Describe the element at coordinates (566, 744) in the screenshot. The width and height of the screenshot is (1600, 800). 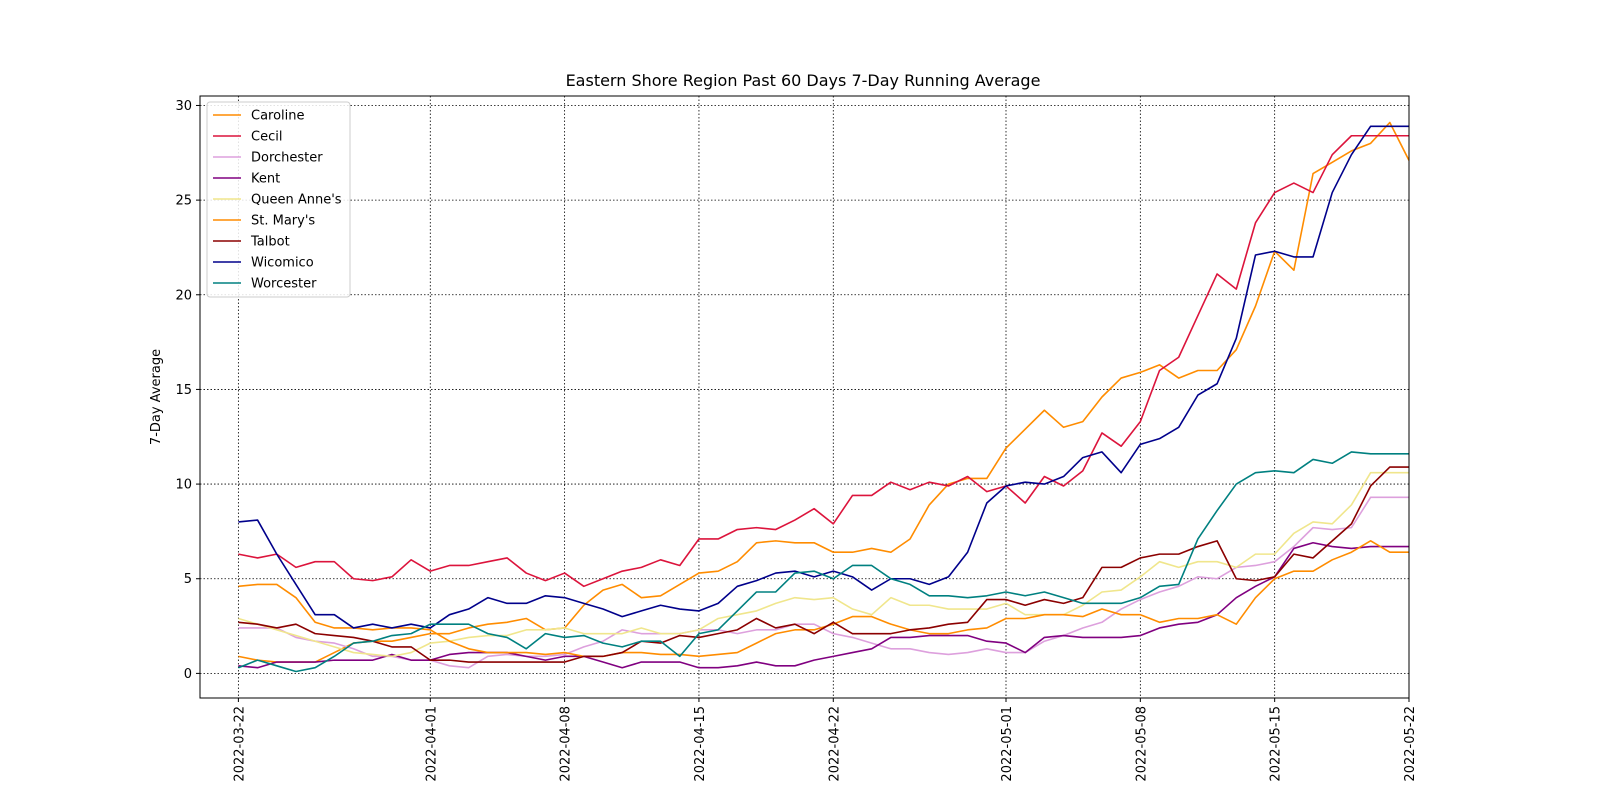
I see `x-tick-label: 2022-04-08` at that location.